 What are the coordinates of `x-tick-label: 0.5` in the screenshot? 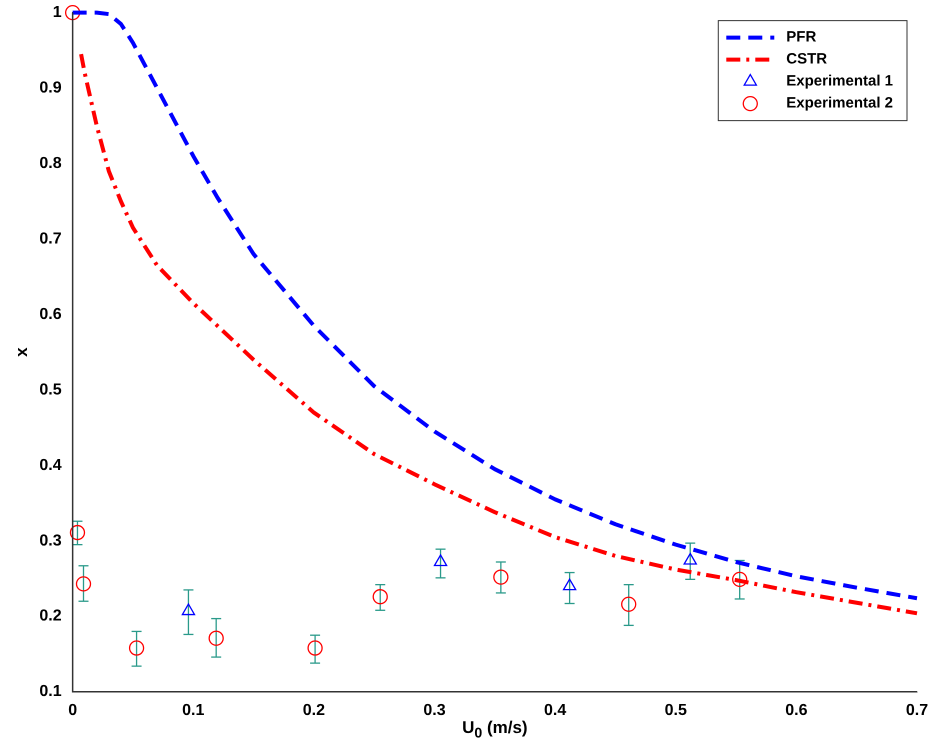 It's located at (675, 710).